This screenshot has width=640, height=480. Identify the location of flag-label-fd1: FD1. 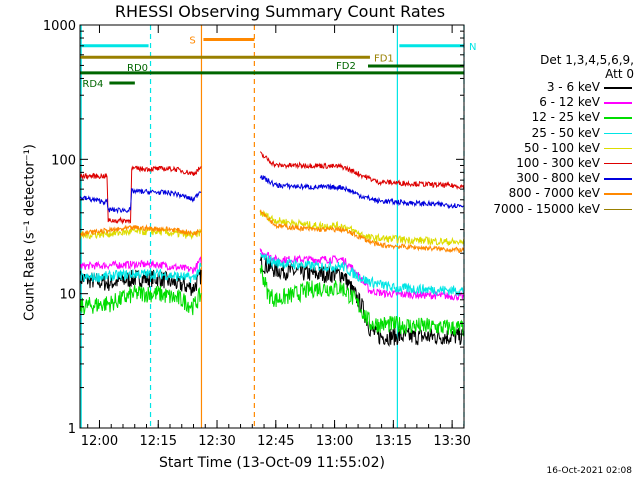
(384, 58).